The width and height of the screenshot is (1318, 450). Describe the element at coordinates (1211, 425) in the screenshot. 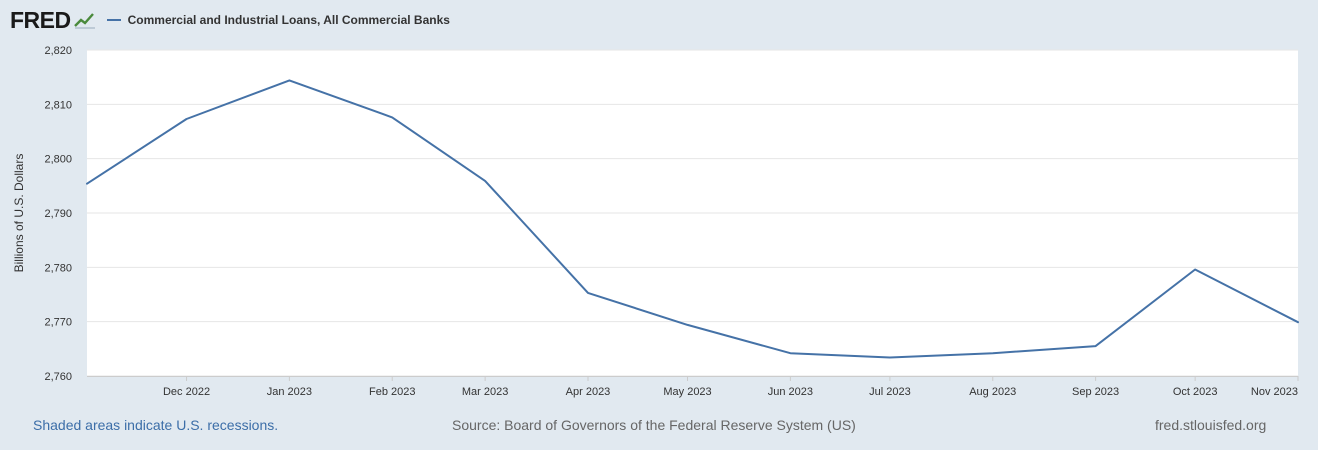

I see `site-link: fred.stlouisfed.org` at that location.